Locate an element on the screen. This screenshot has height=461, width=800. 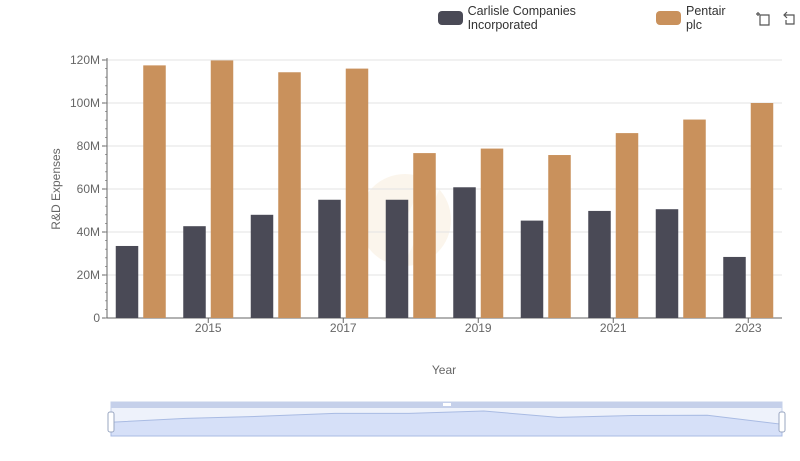
x-axis-label: Year is located at coordinates (444, 370).